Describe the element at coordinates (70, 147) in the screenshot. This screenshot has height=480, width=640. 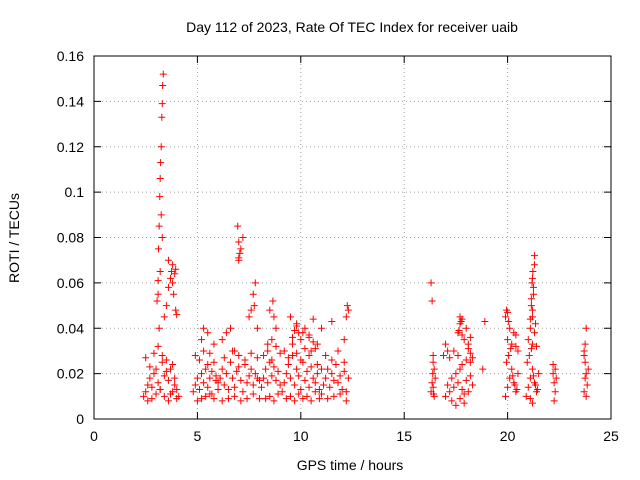
I see `y-tick-label: 0.12` at that location.